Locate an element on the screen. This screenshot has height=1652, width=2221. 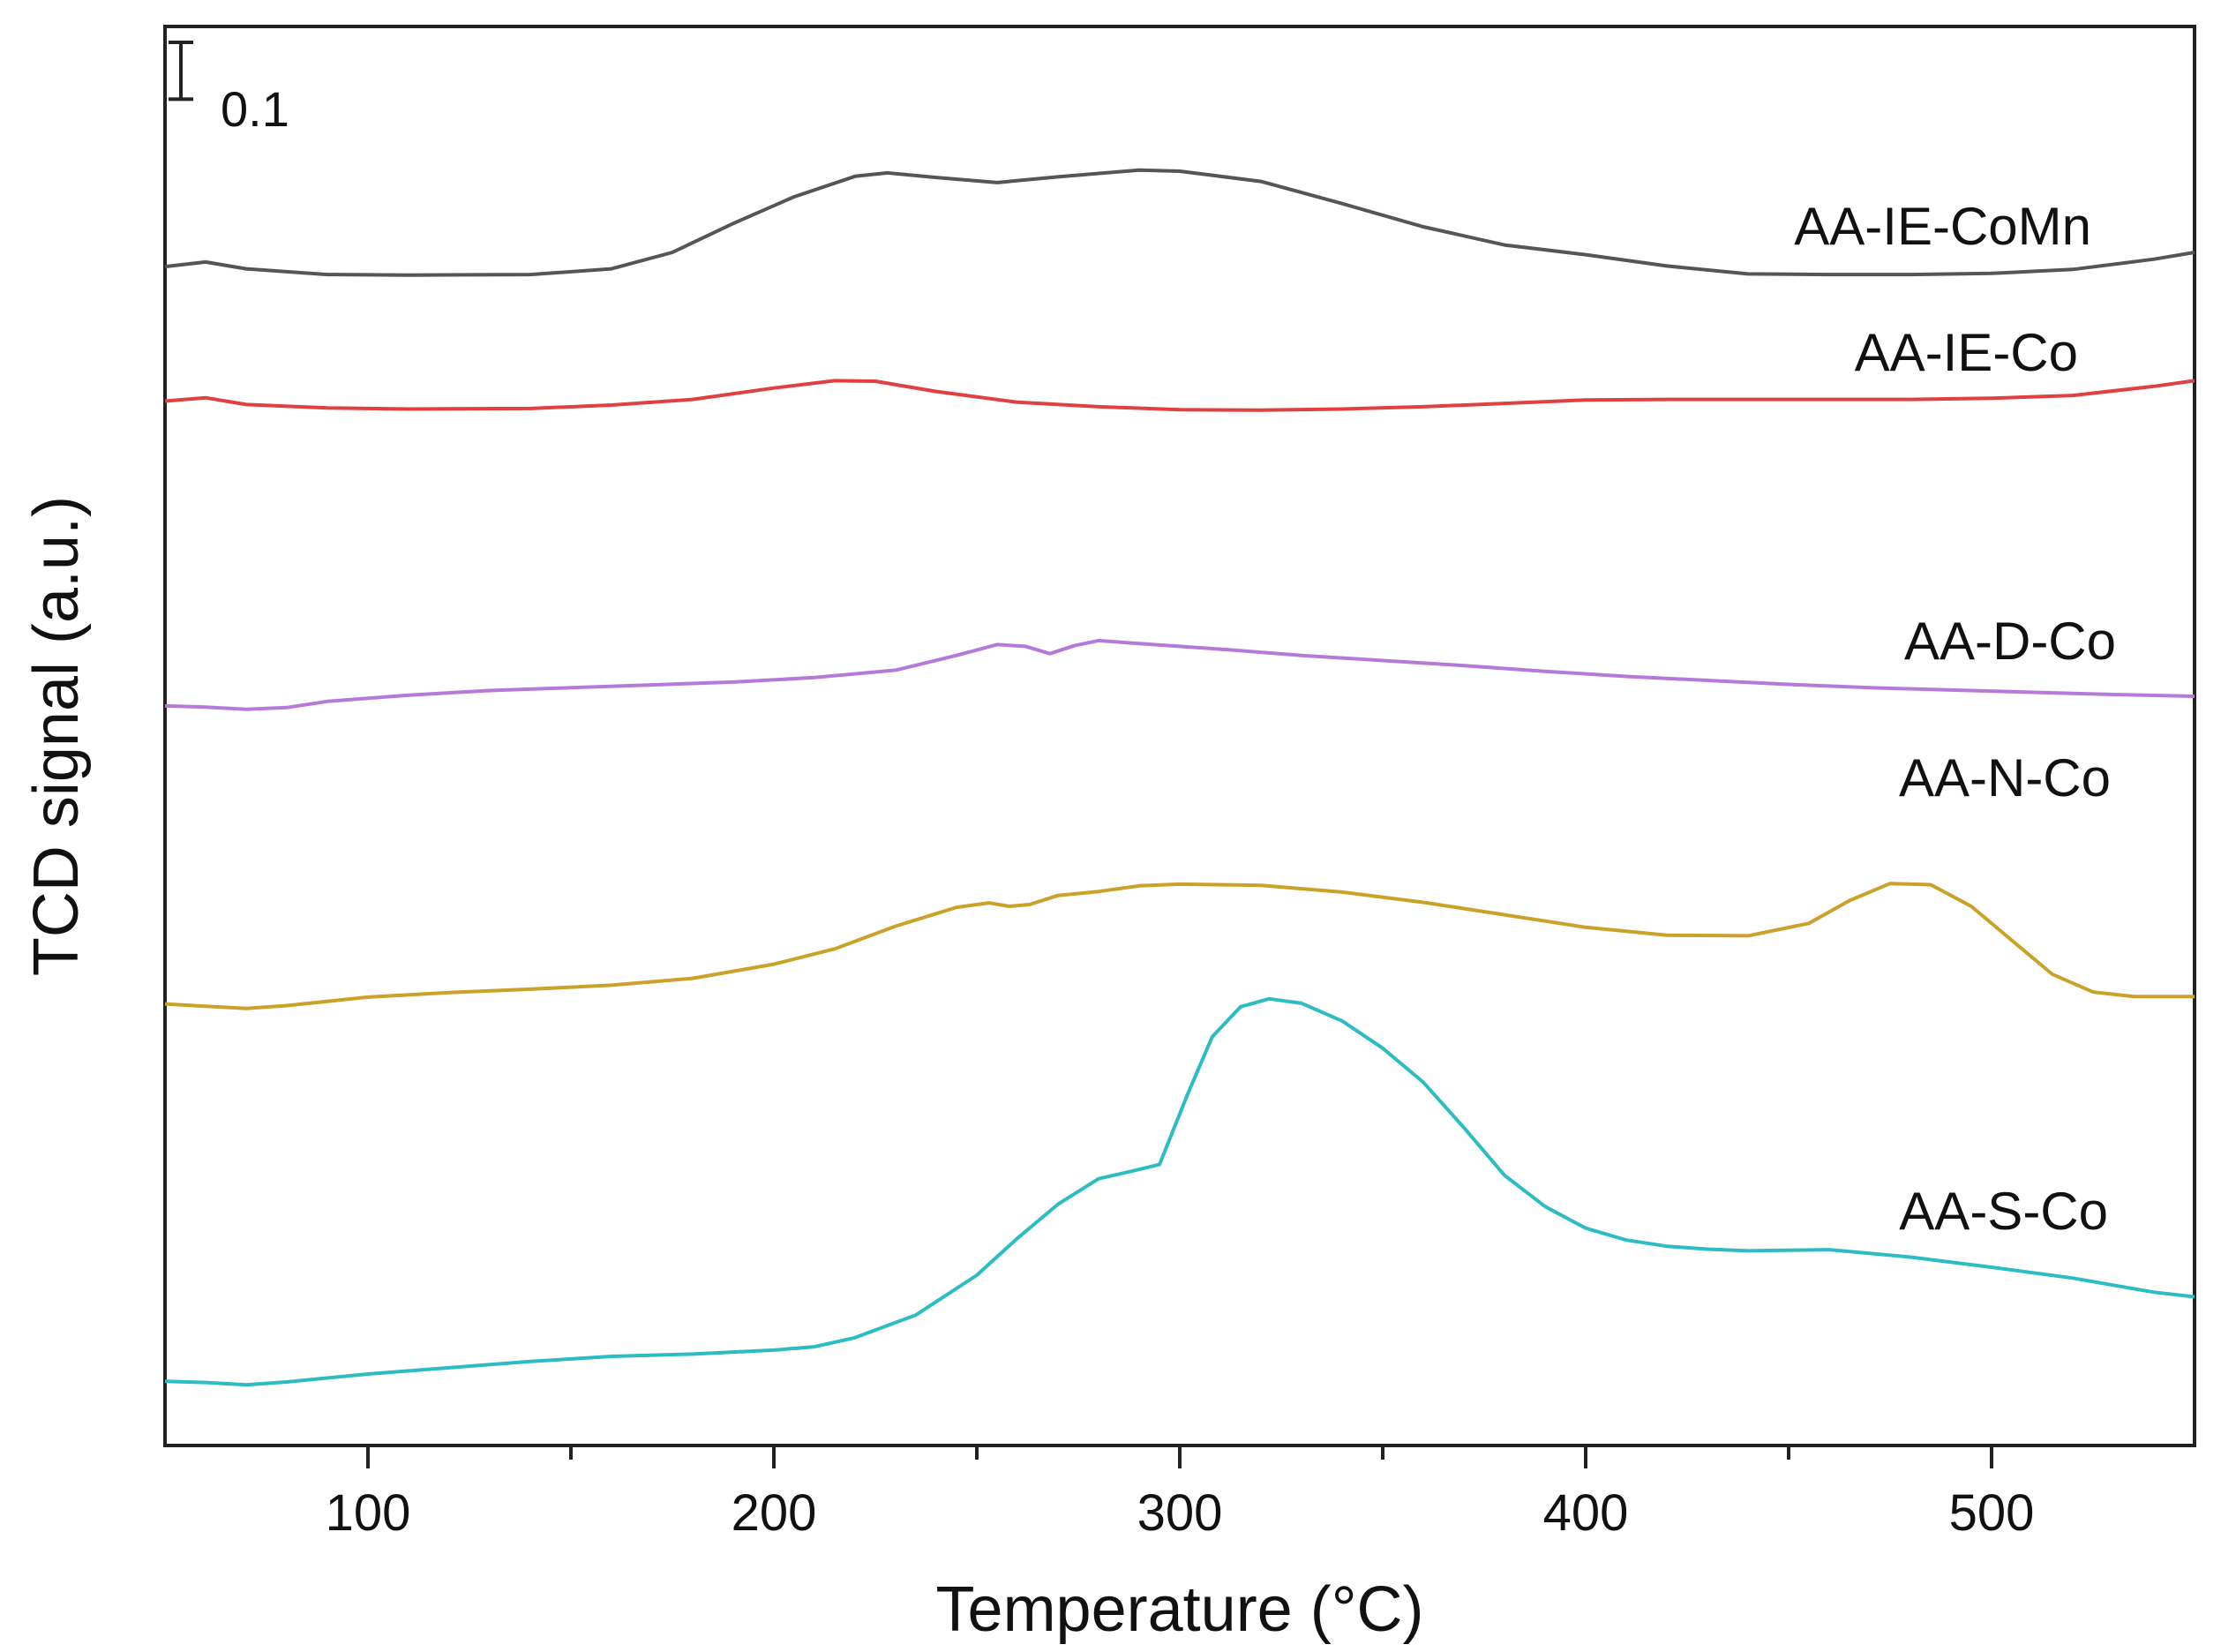
series-label-aa-n-co: AA-N-Co is located at coordinates (2005, 777).